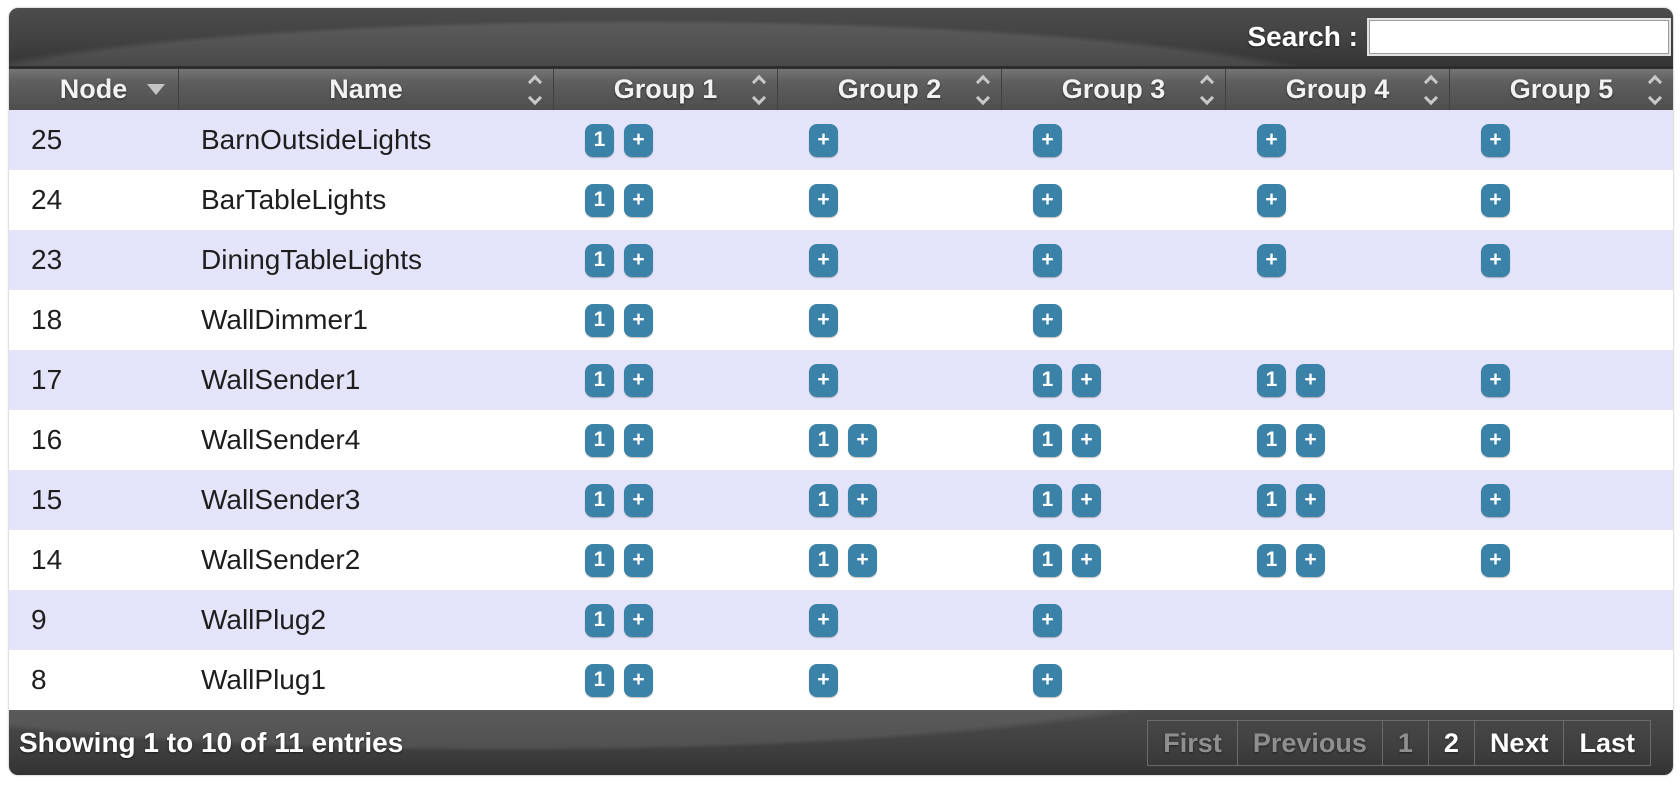 The height and width of the screenshot is (802, 1680). Describe the element at coordinates (889, 89) in the screenshot. I see `column-header-group-2: Group 2` at that location.